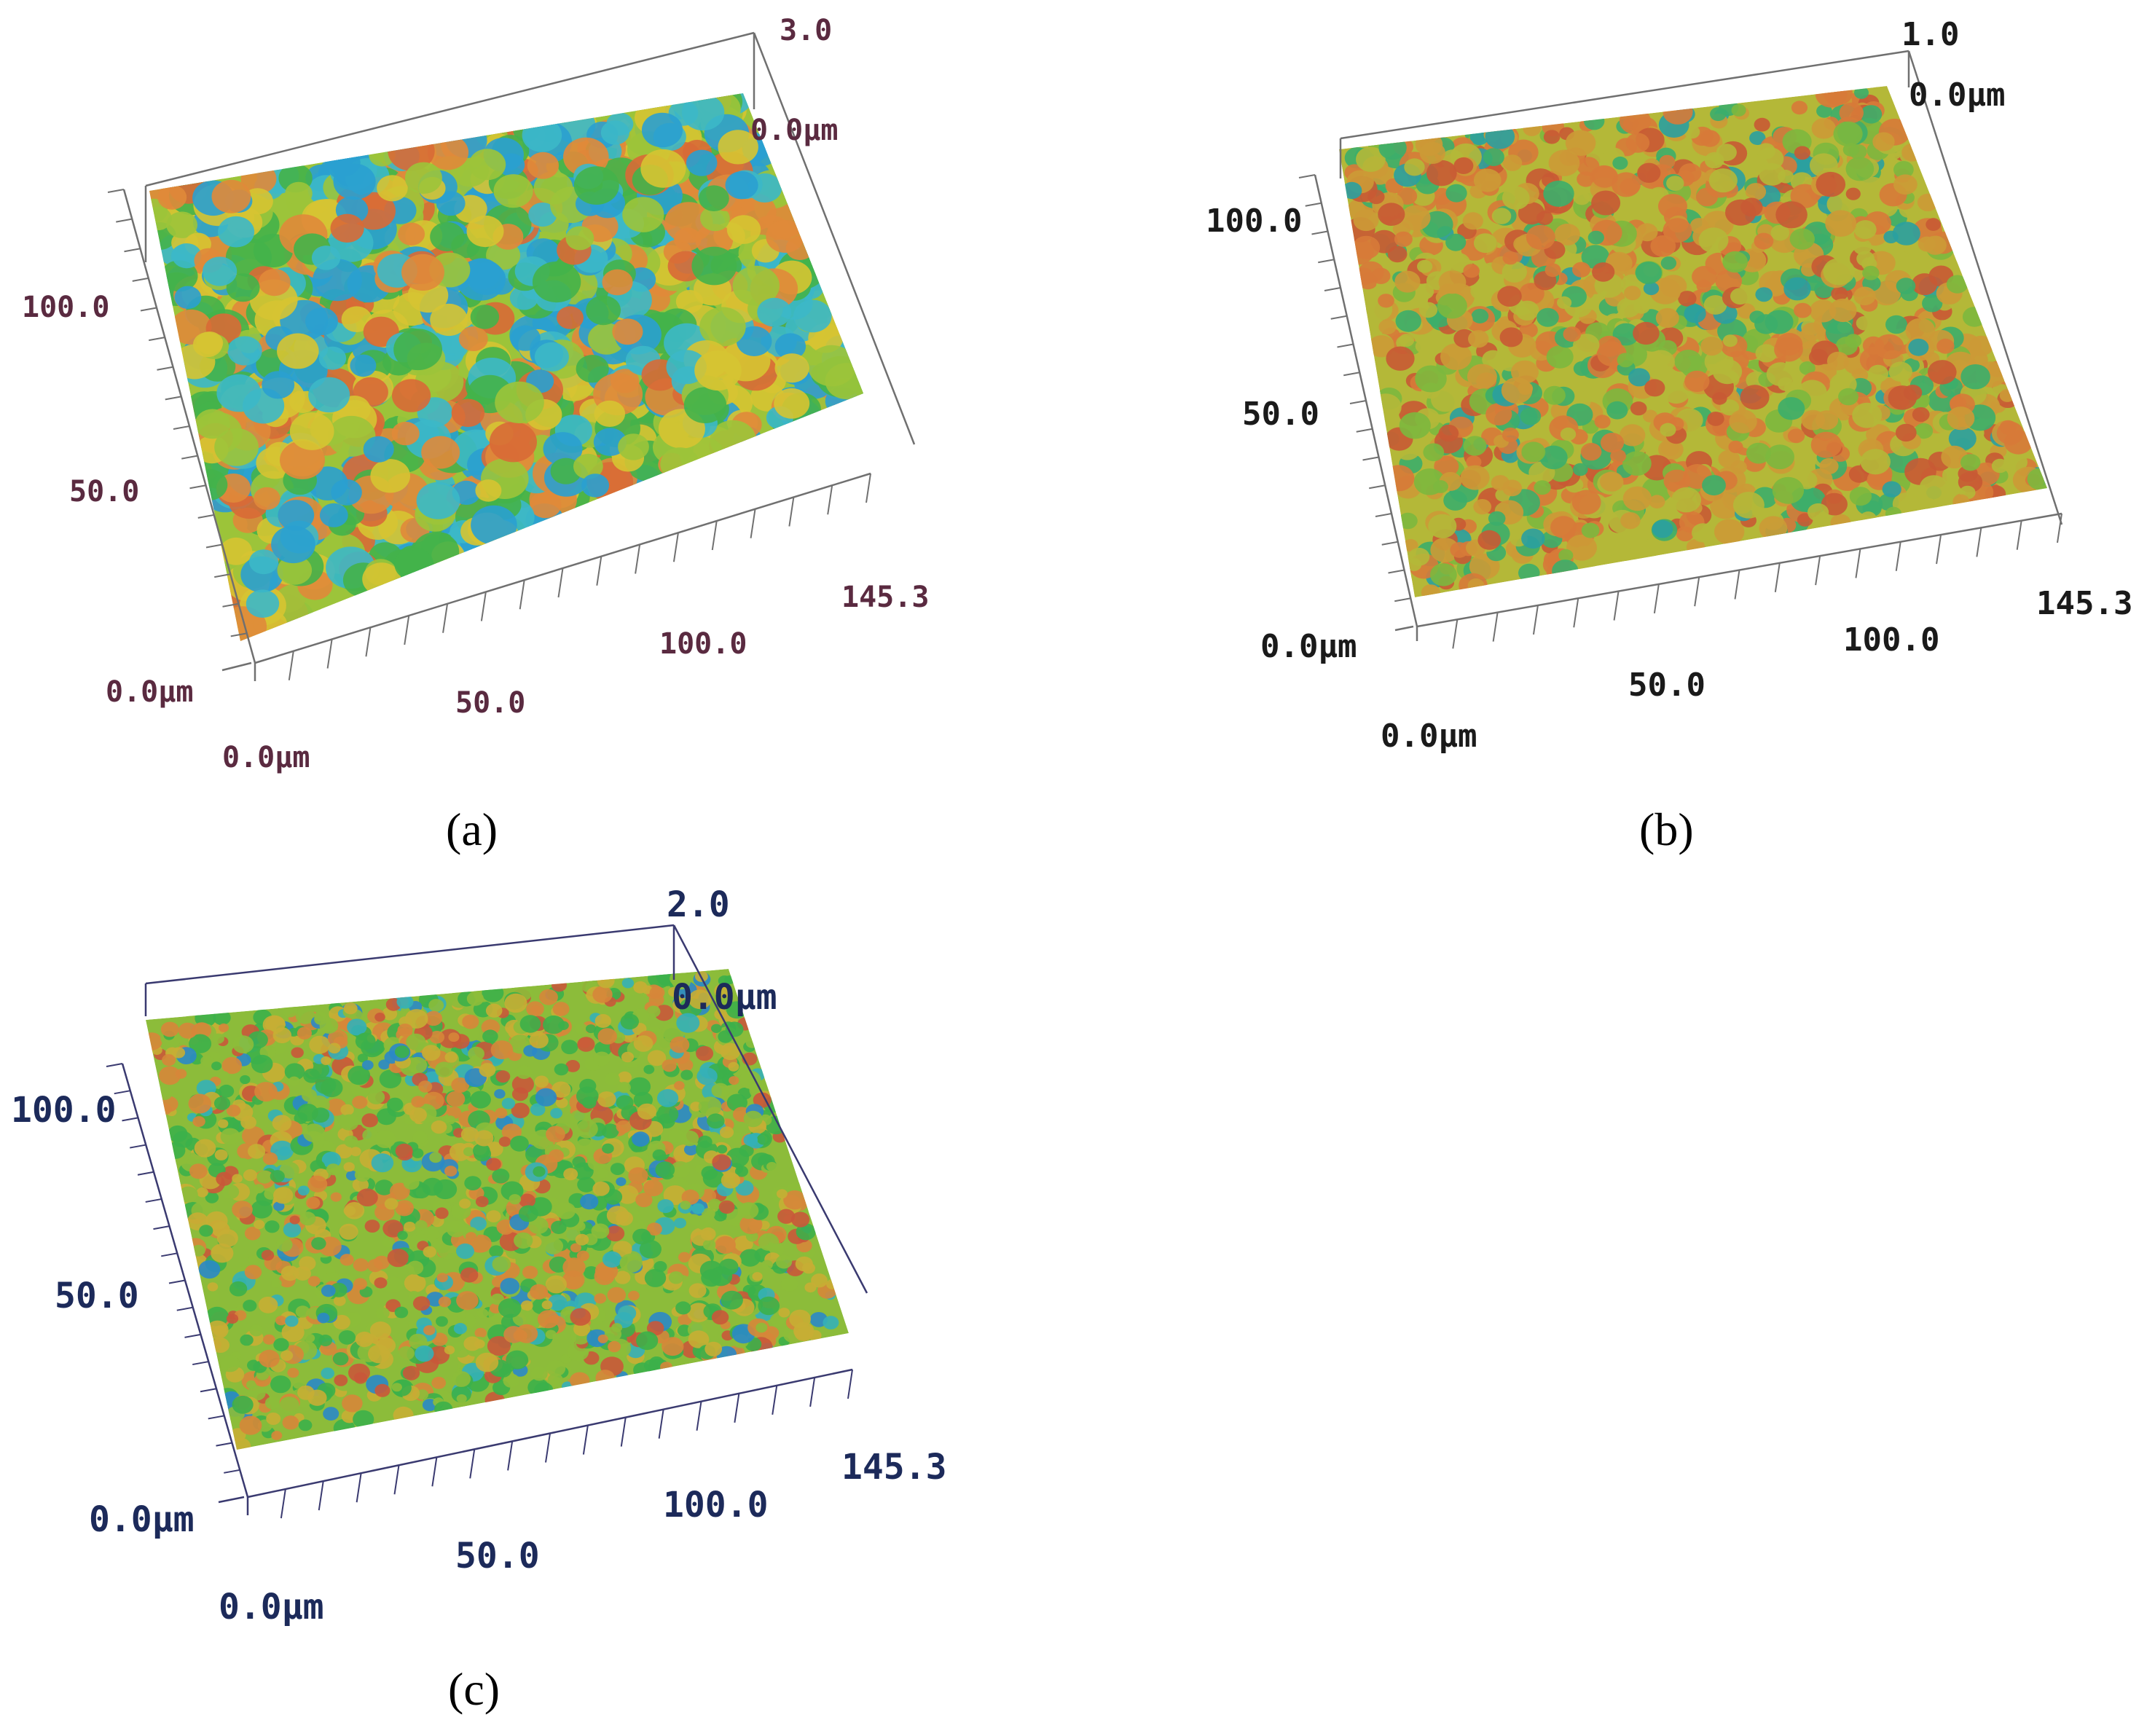 The image size is (2155, 1736). I want to click on panel-b-x-tick-mark, so click(1939, 549).